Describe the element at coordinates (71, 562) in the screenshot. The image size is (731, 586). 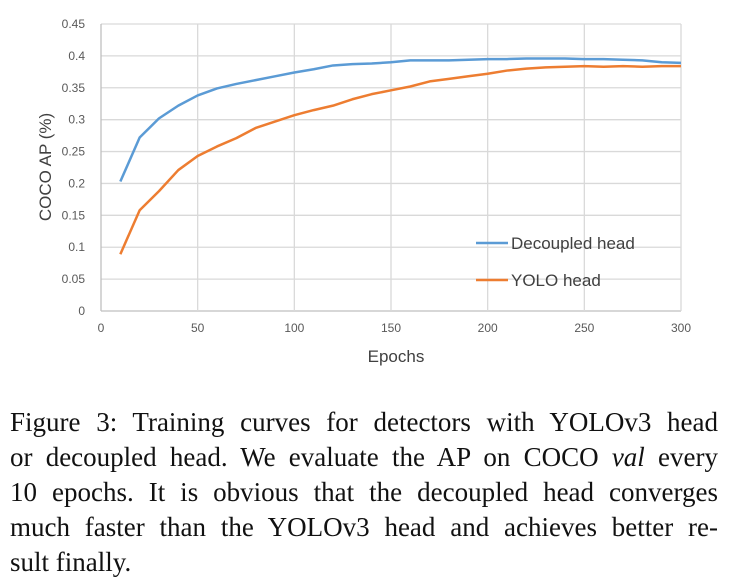
I see `caption-line: sult finally.` at that location.